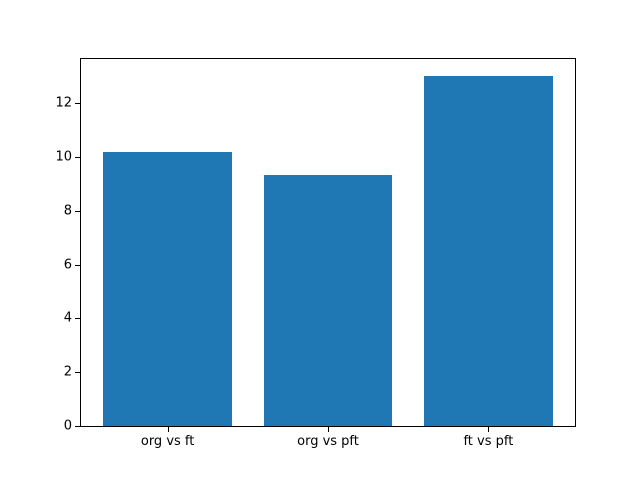 The image size is (640, 480). I want to click on y-tick-label: 2, so click(67, 372).